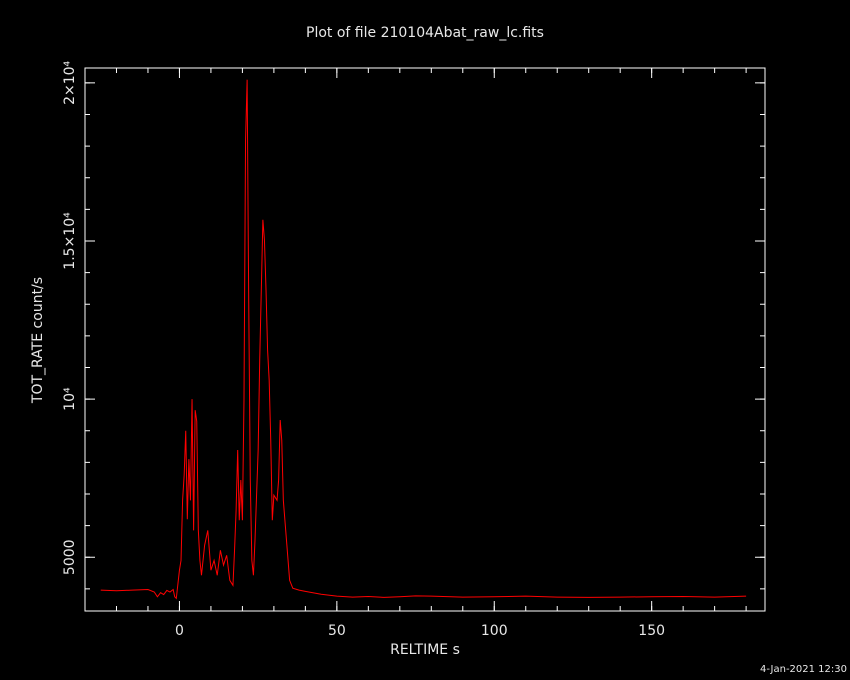  I want to click on x-tick-label: 0, so click(179, 631).